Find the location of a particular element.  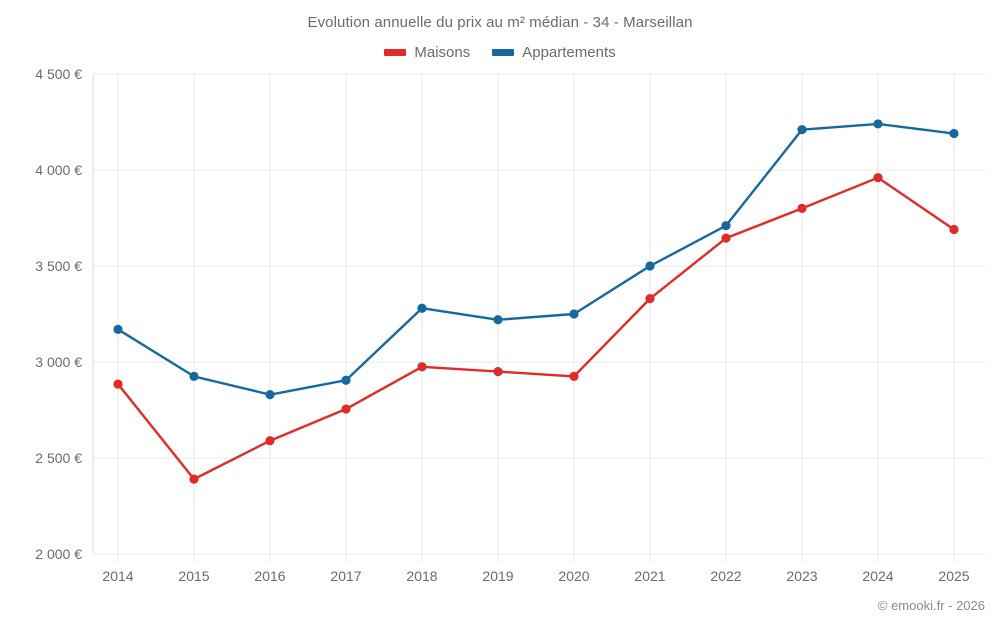

chart-legend: Maisons Appartements is located at coordinates (500, 52).